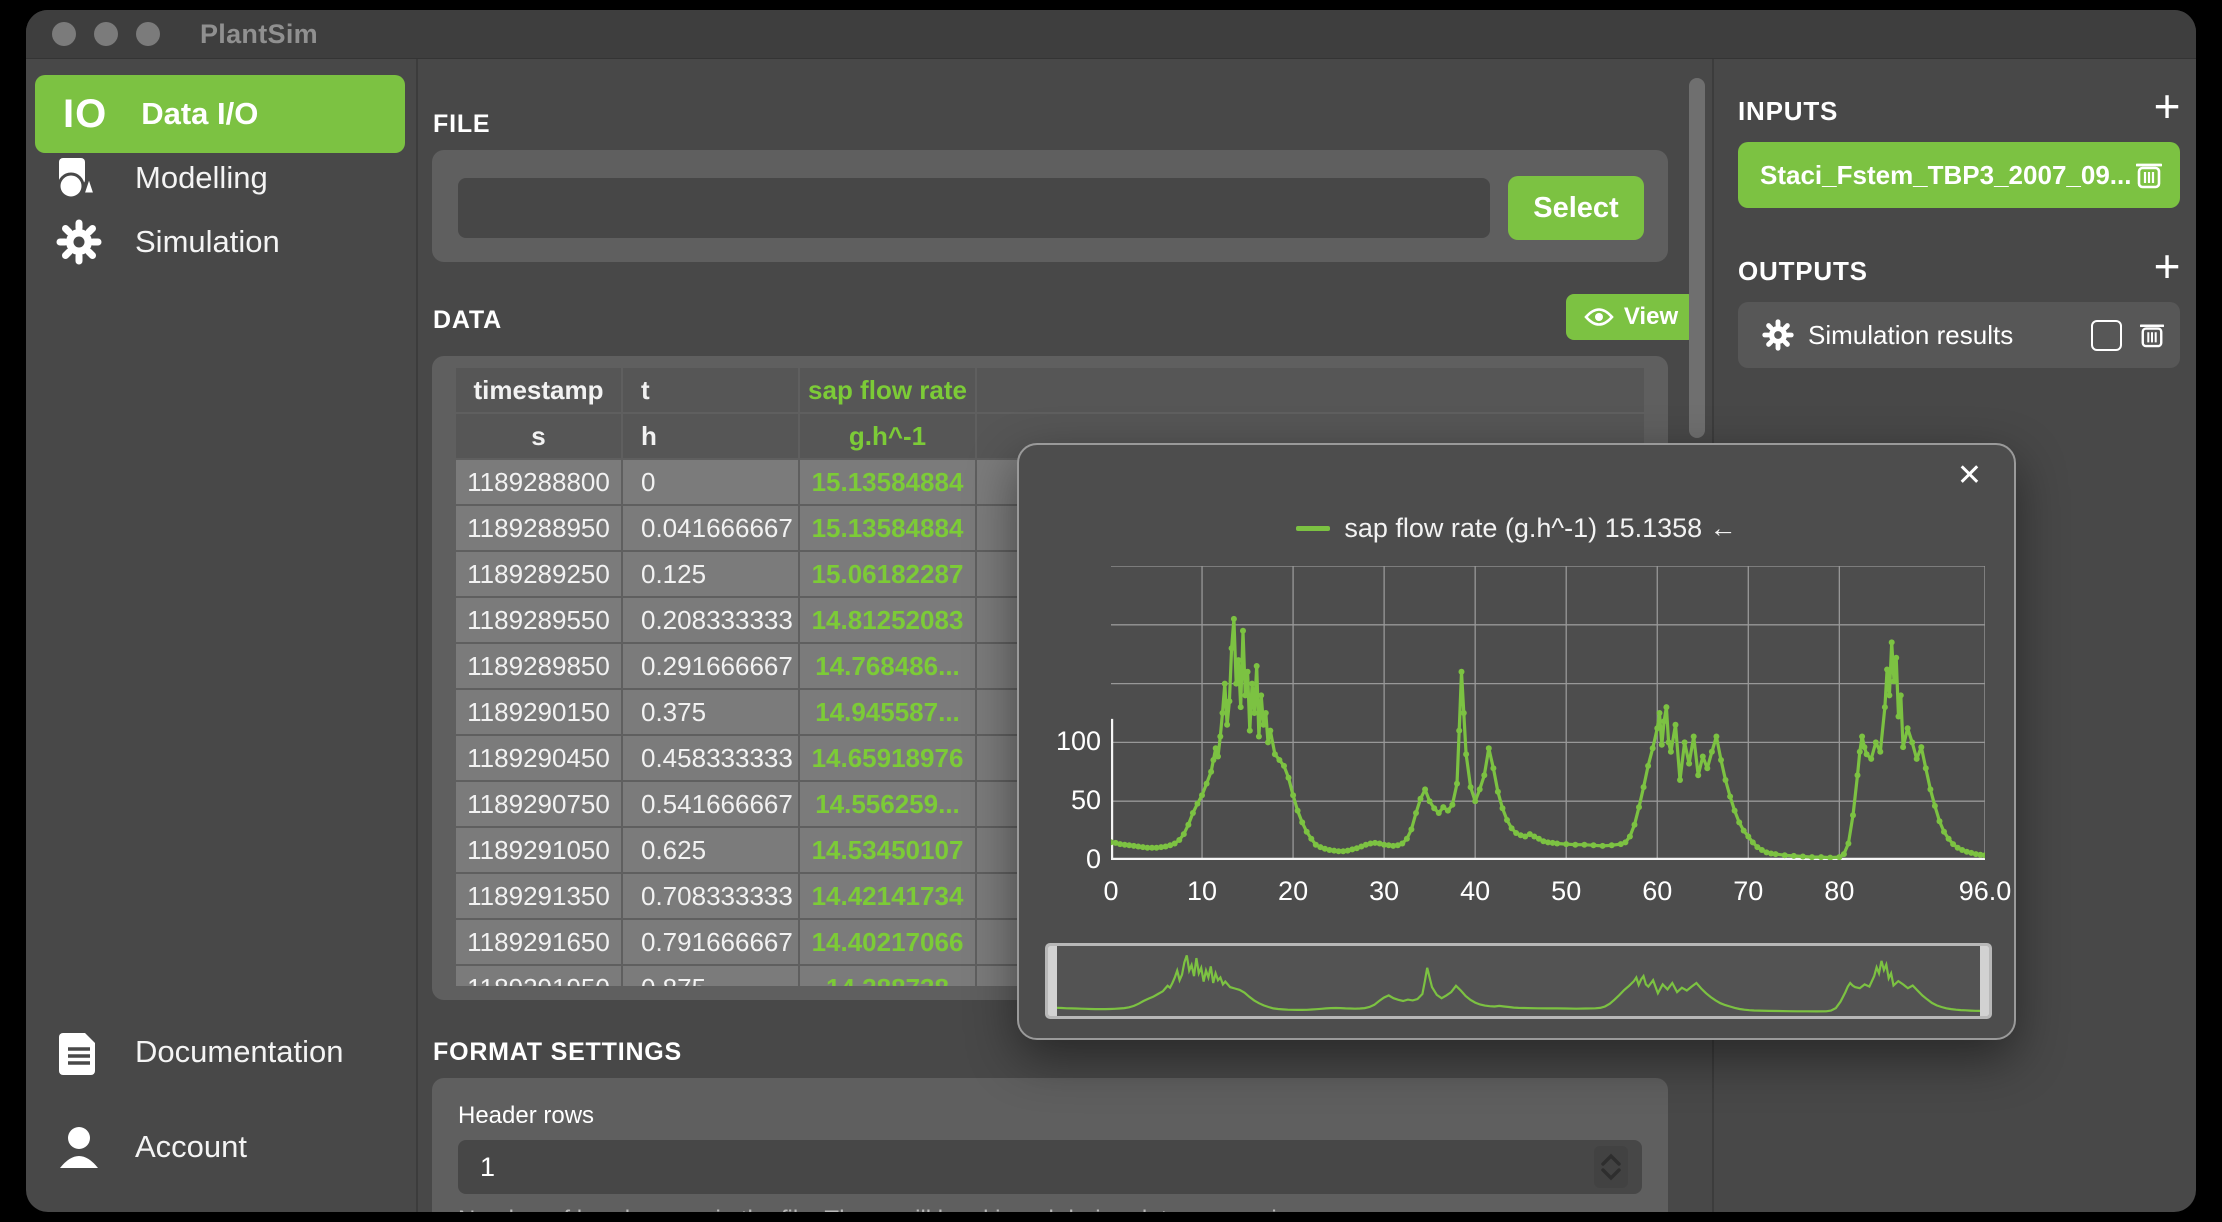  What do you see at coordinates (2167, 106) in the screenshot?
I see `add-input-button: +` at bounding box center [2167, 106].